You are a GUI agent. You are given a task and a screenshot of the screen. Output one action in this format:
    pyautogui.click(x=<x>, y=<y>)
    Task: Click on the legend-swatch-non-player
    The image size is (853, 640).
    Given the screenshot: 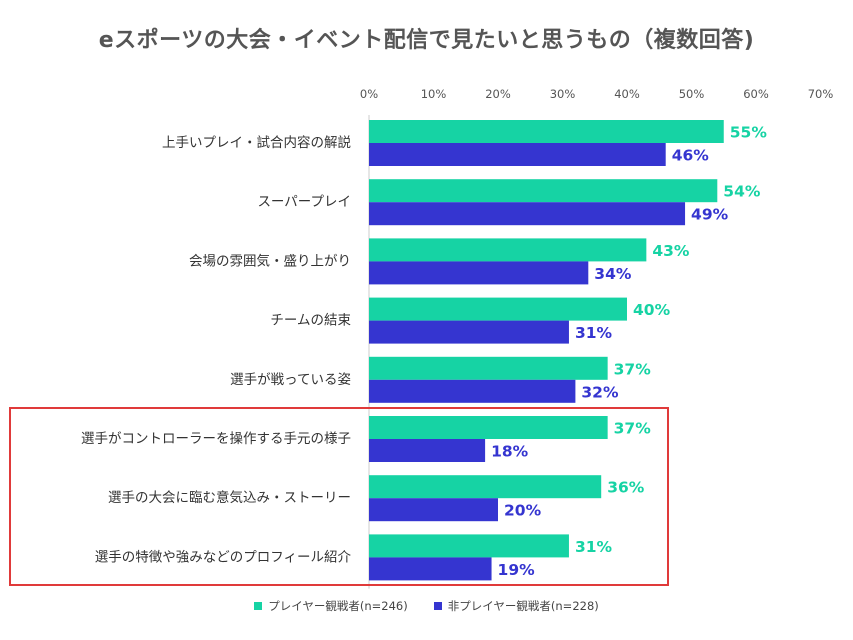 What is the action you would take?
    pyautogui.click(x=437, y=606)
    